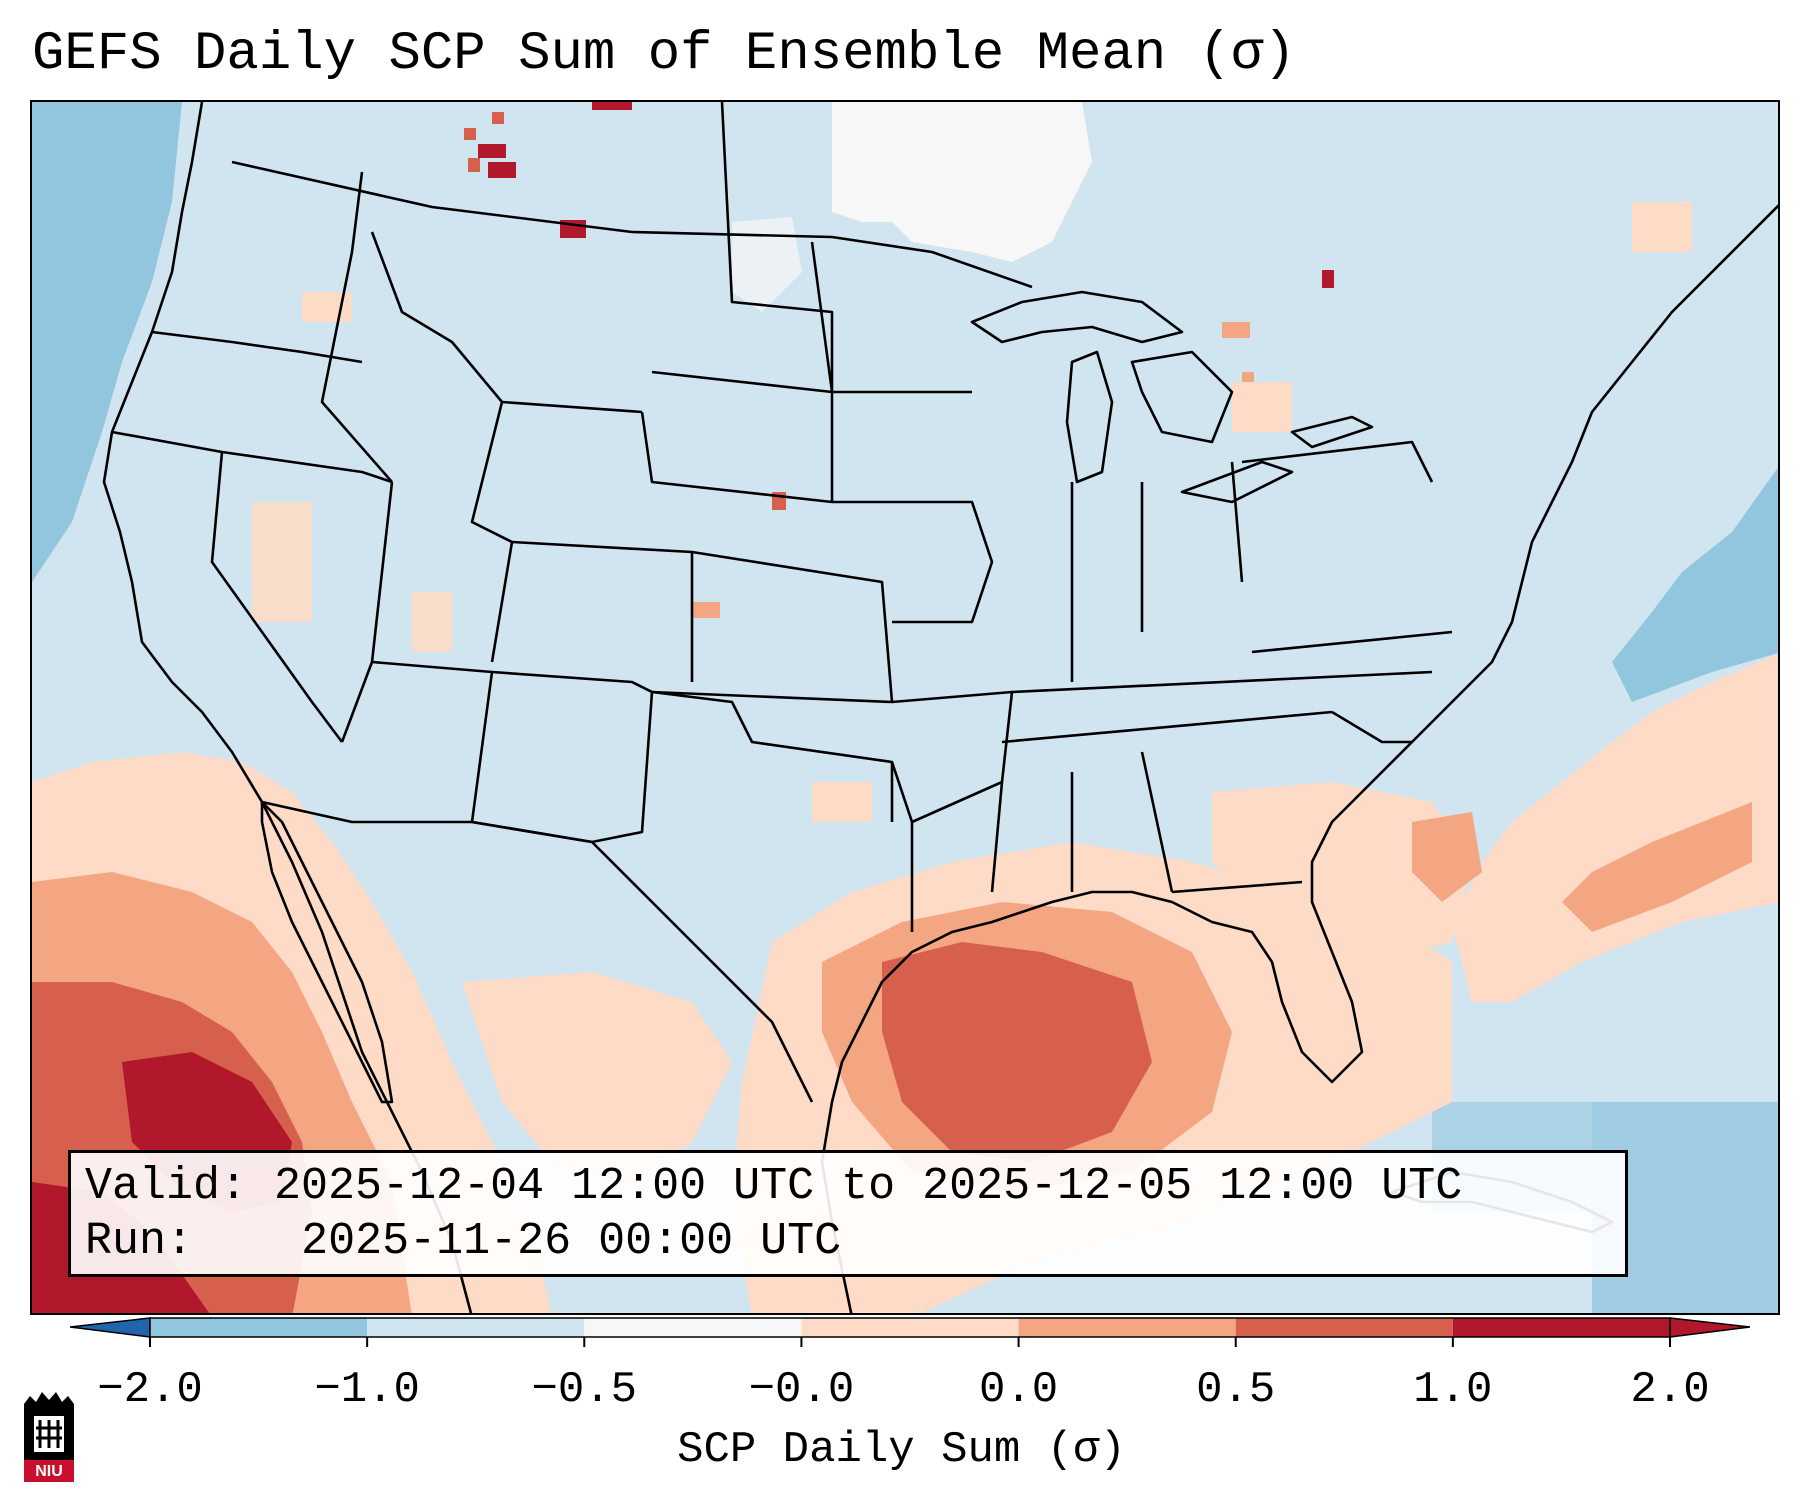  I want to click on niu-logo: NIU, so click(49, 1437).